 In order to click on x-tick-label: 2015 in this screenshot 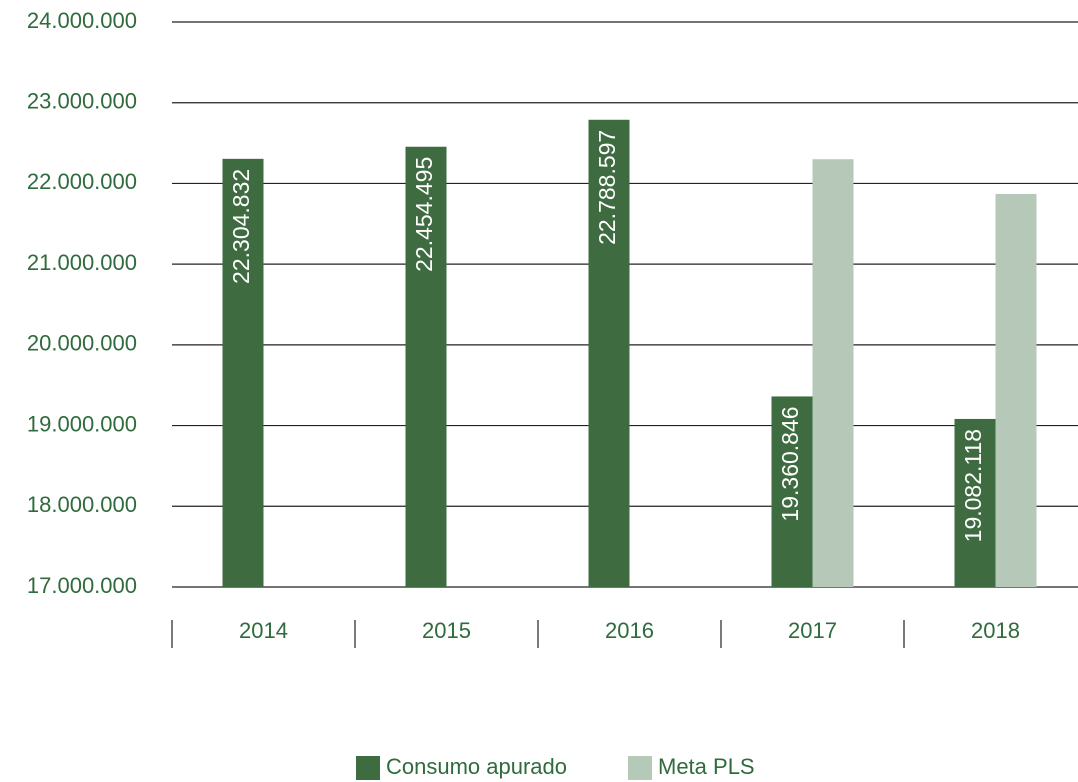, I will do `click(446, 630)`.